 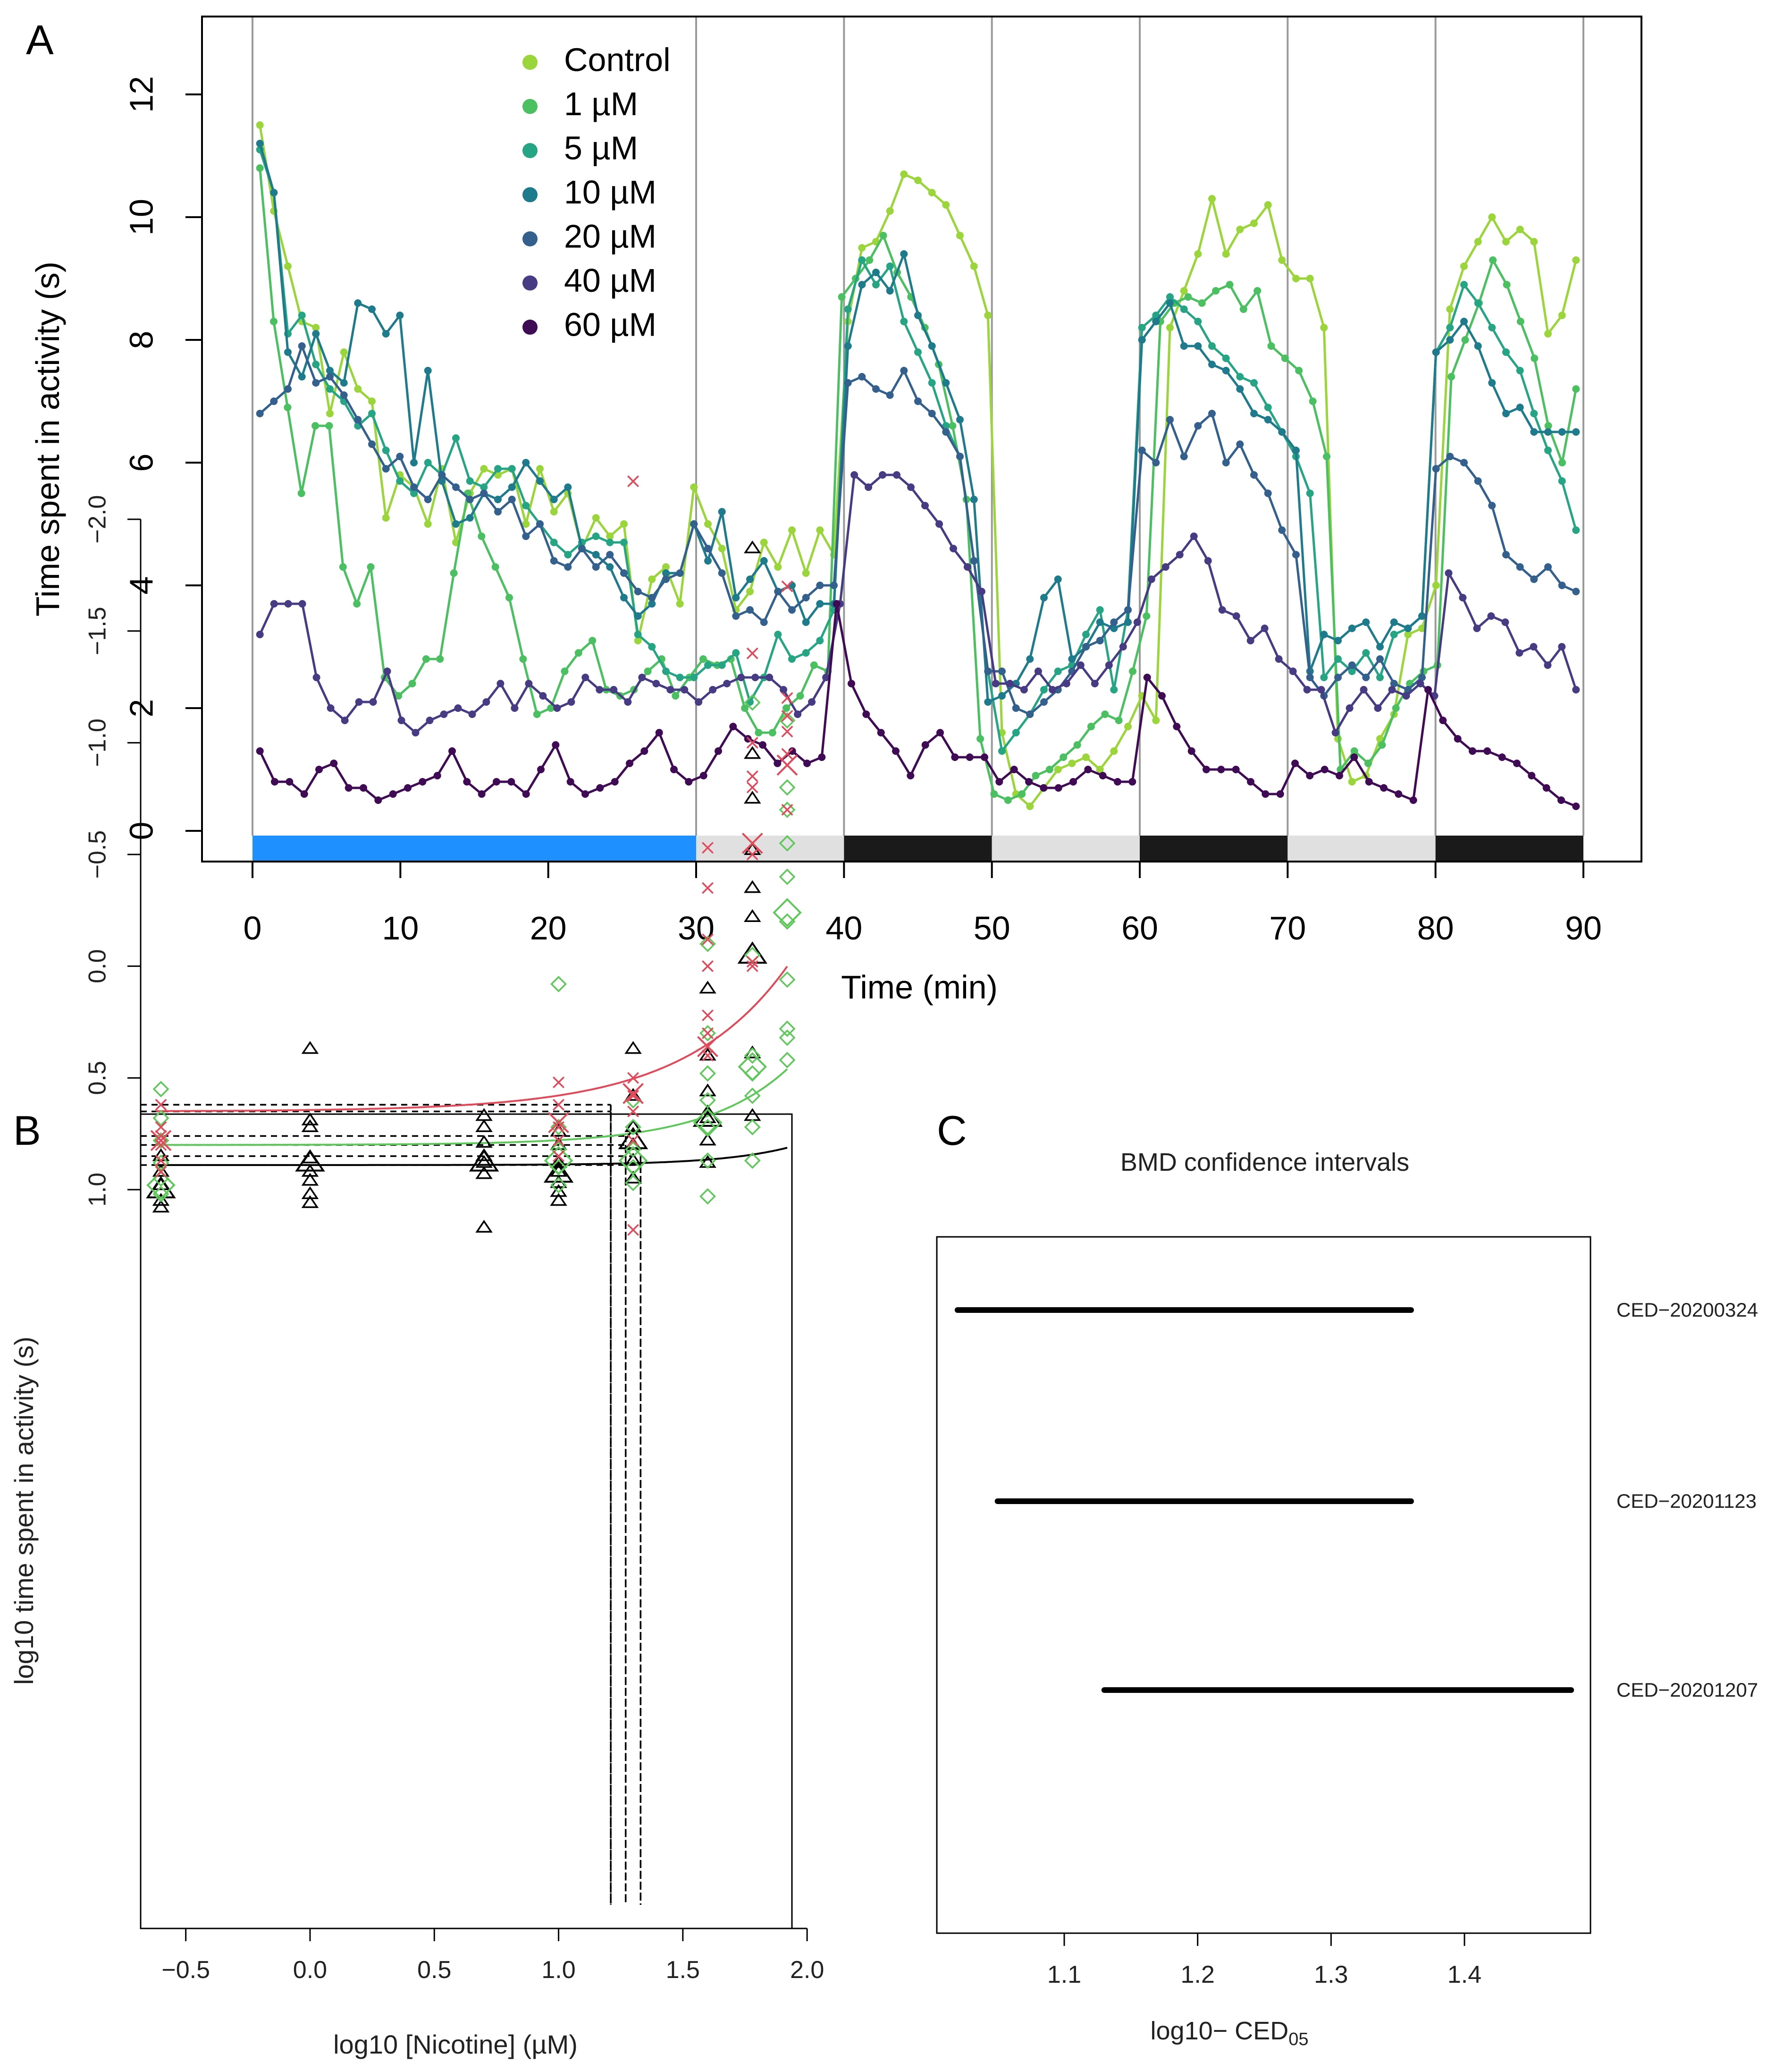 What do you see at coordinates (601, 104) in the screenshot?
I see `legend-label: 1 µM` at bounding box center [601, 104].